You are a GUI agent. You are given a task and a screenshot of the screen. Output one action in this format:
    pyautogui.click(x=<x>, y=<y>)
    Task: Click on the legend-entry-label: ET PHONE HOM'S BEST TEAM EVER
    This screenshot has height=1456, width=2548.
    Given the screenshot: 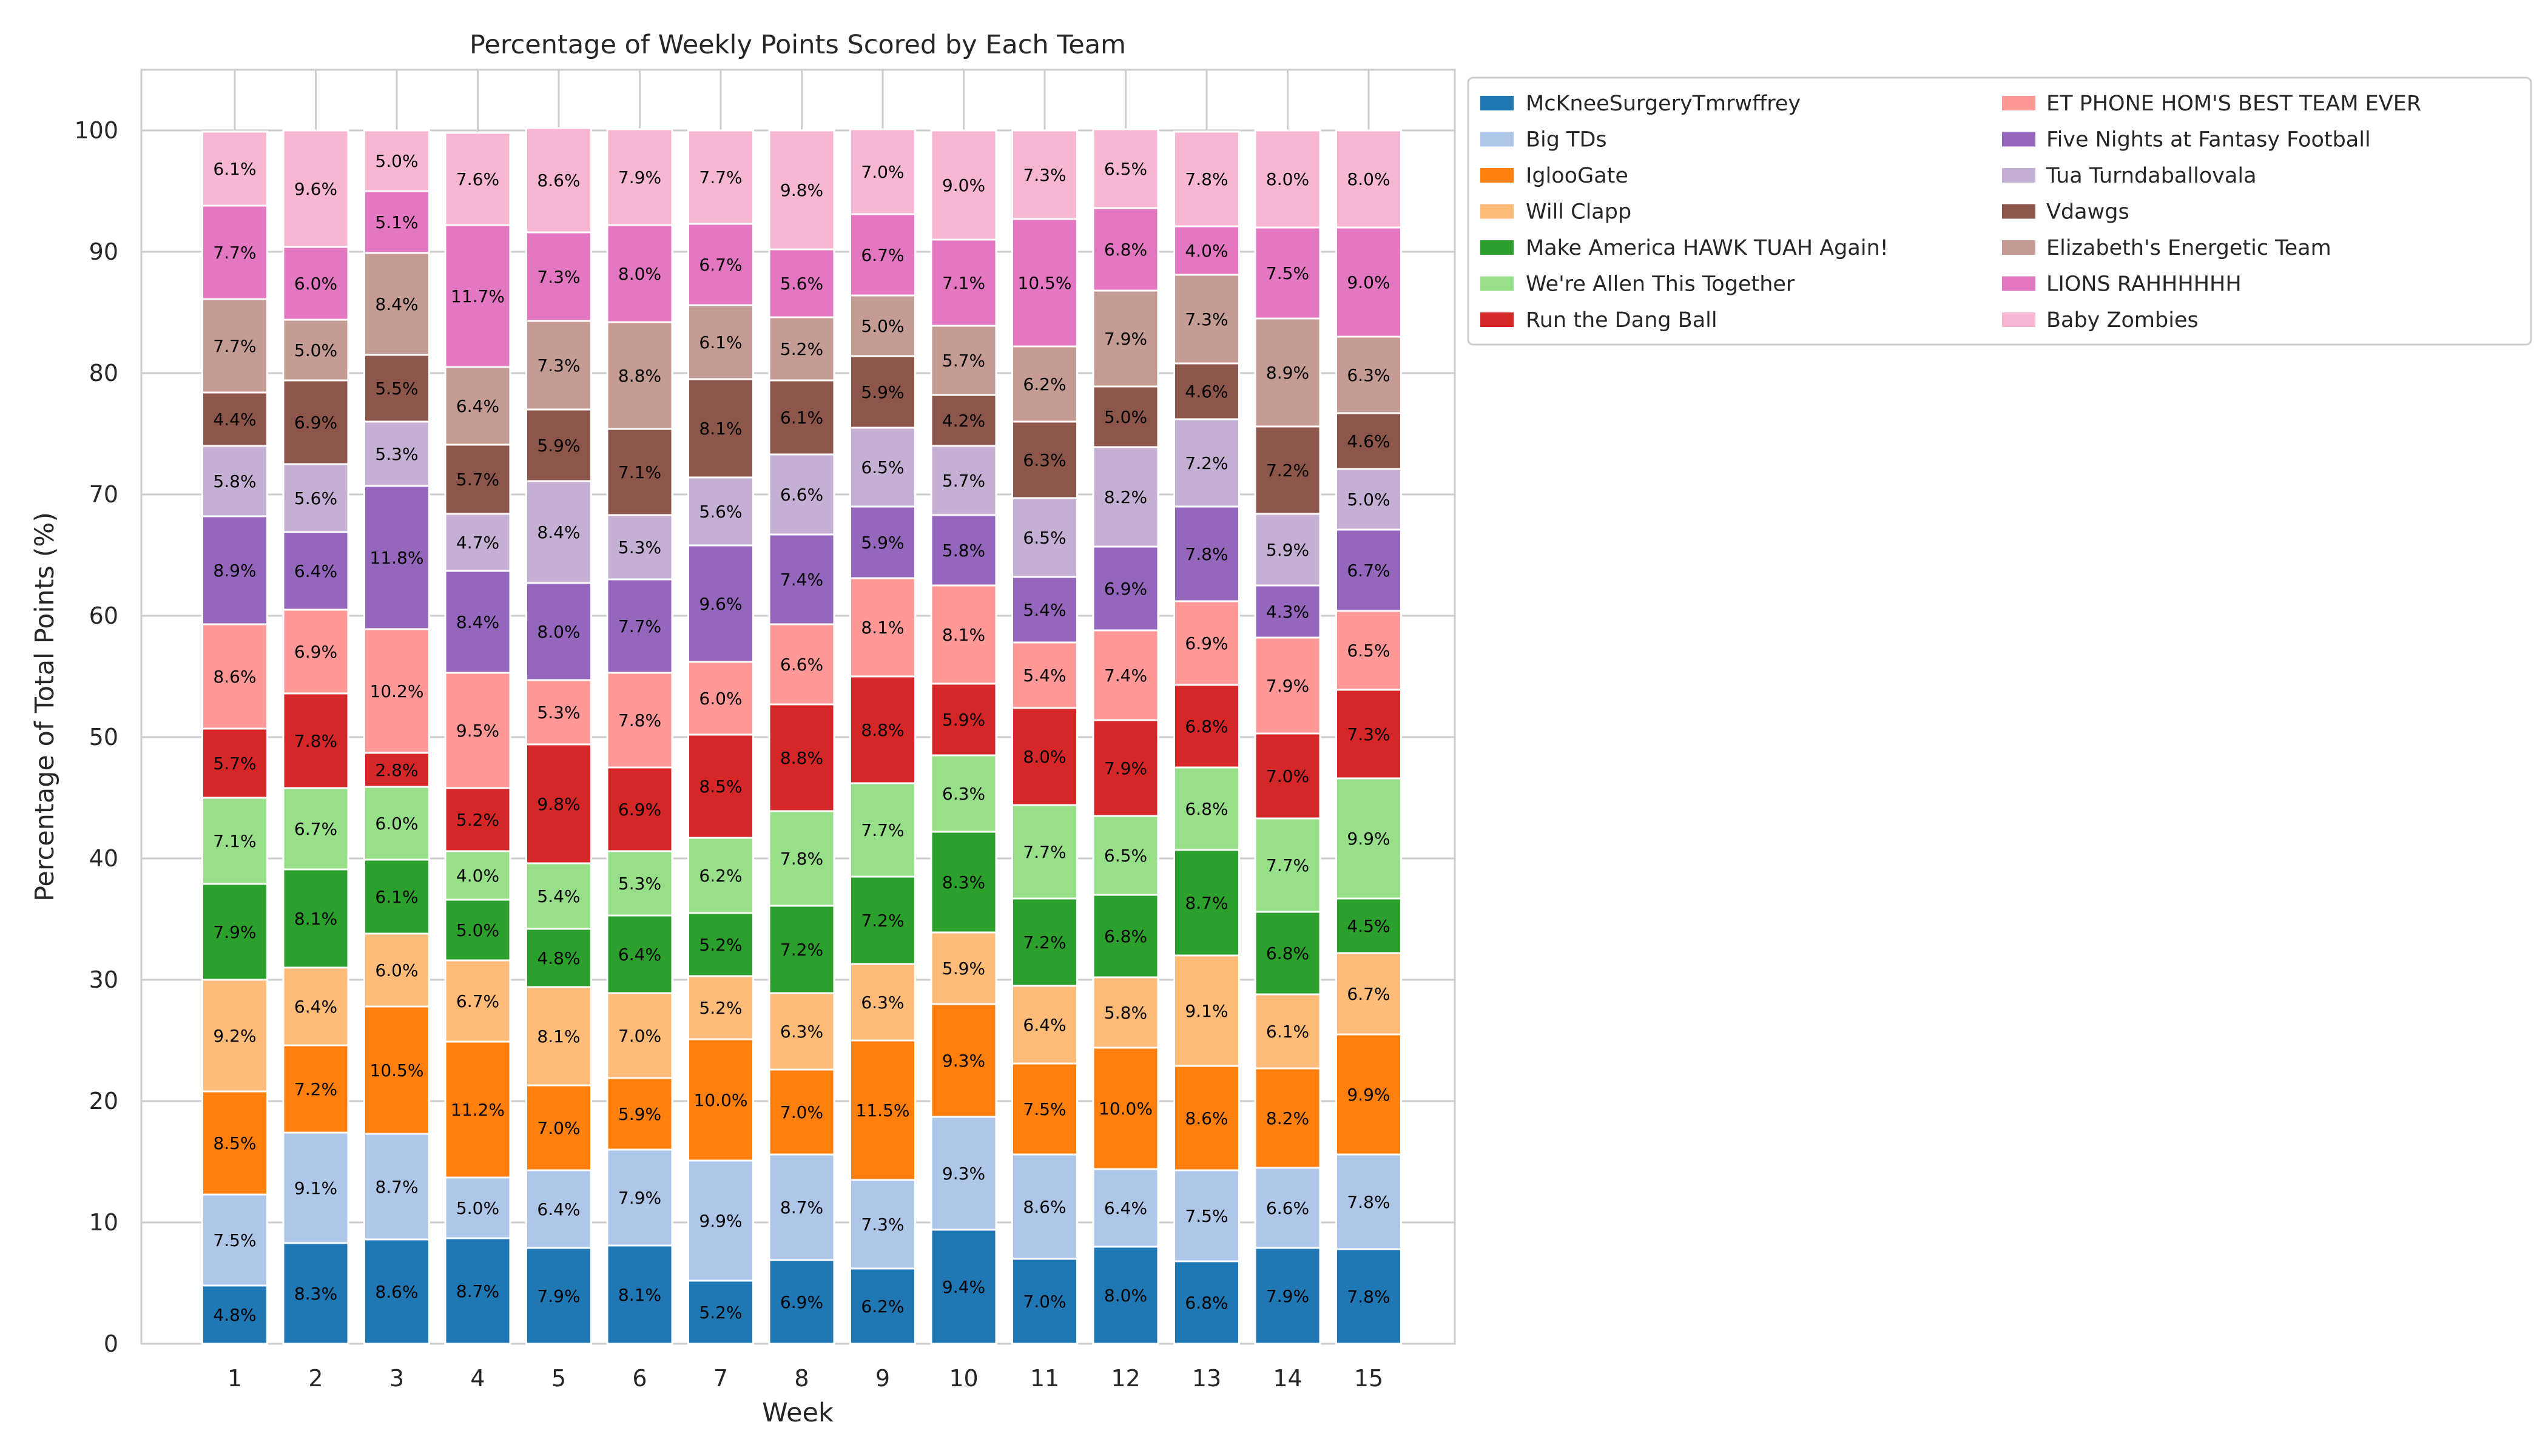 What is the action you would take?
    pyautogui.click(x=2233, y=104)
    